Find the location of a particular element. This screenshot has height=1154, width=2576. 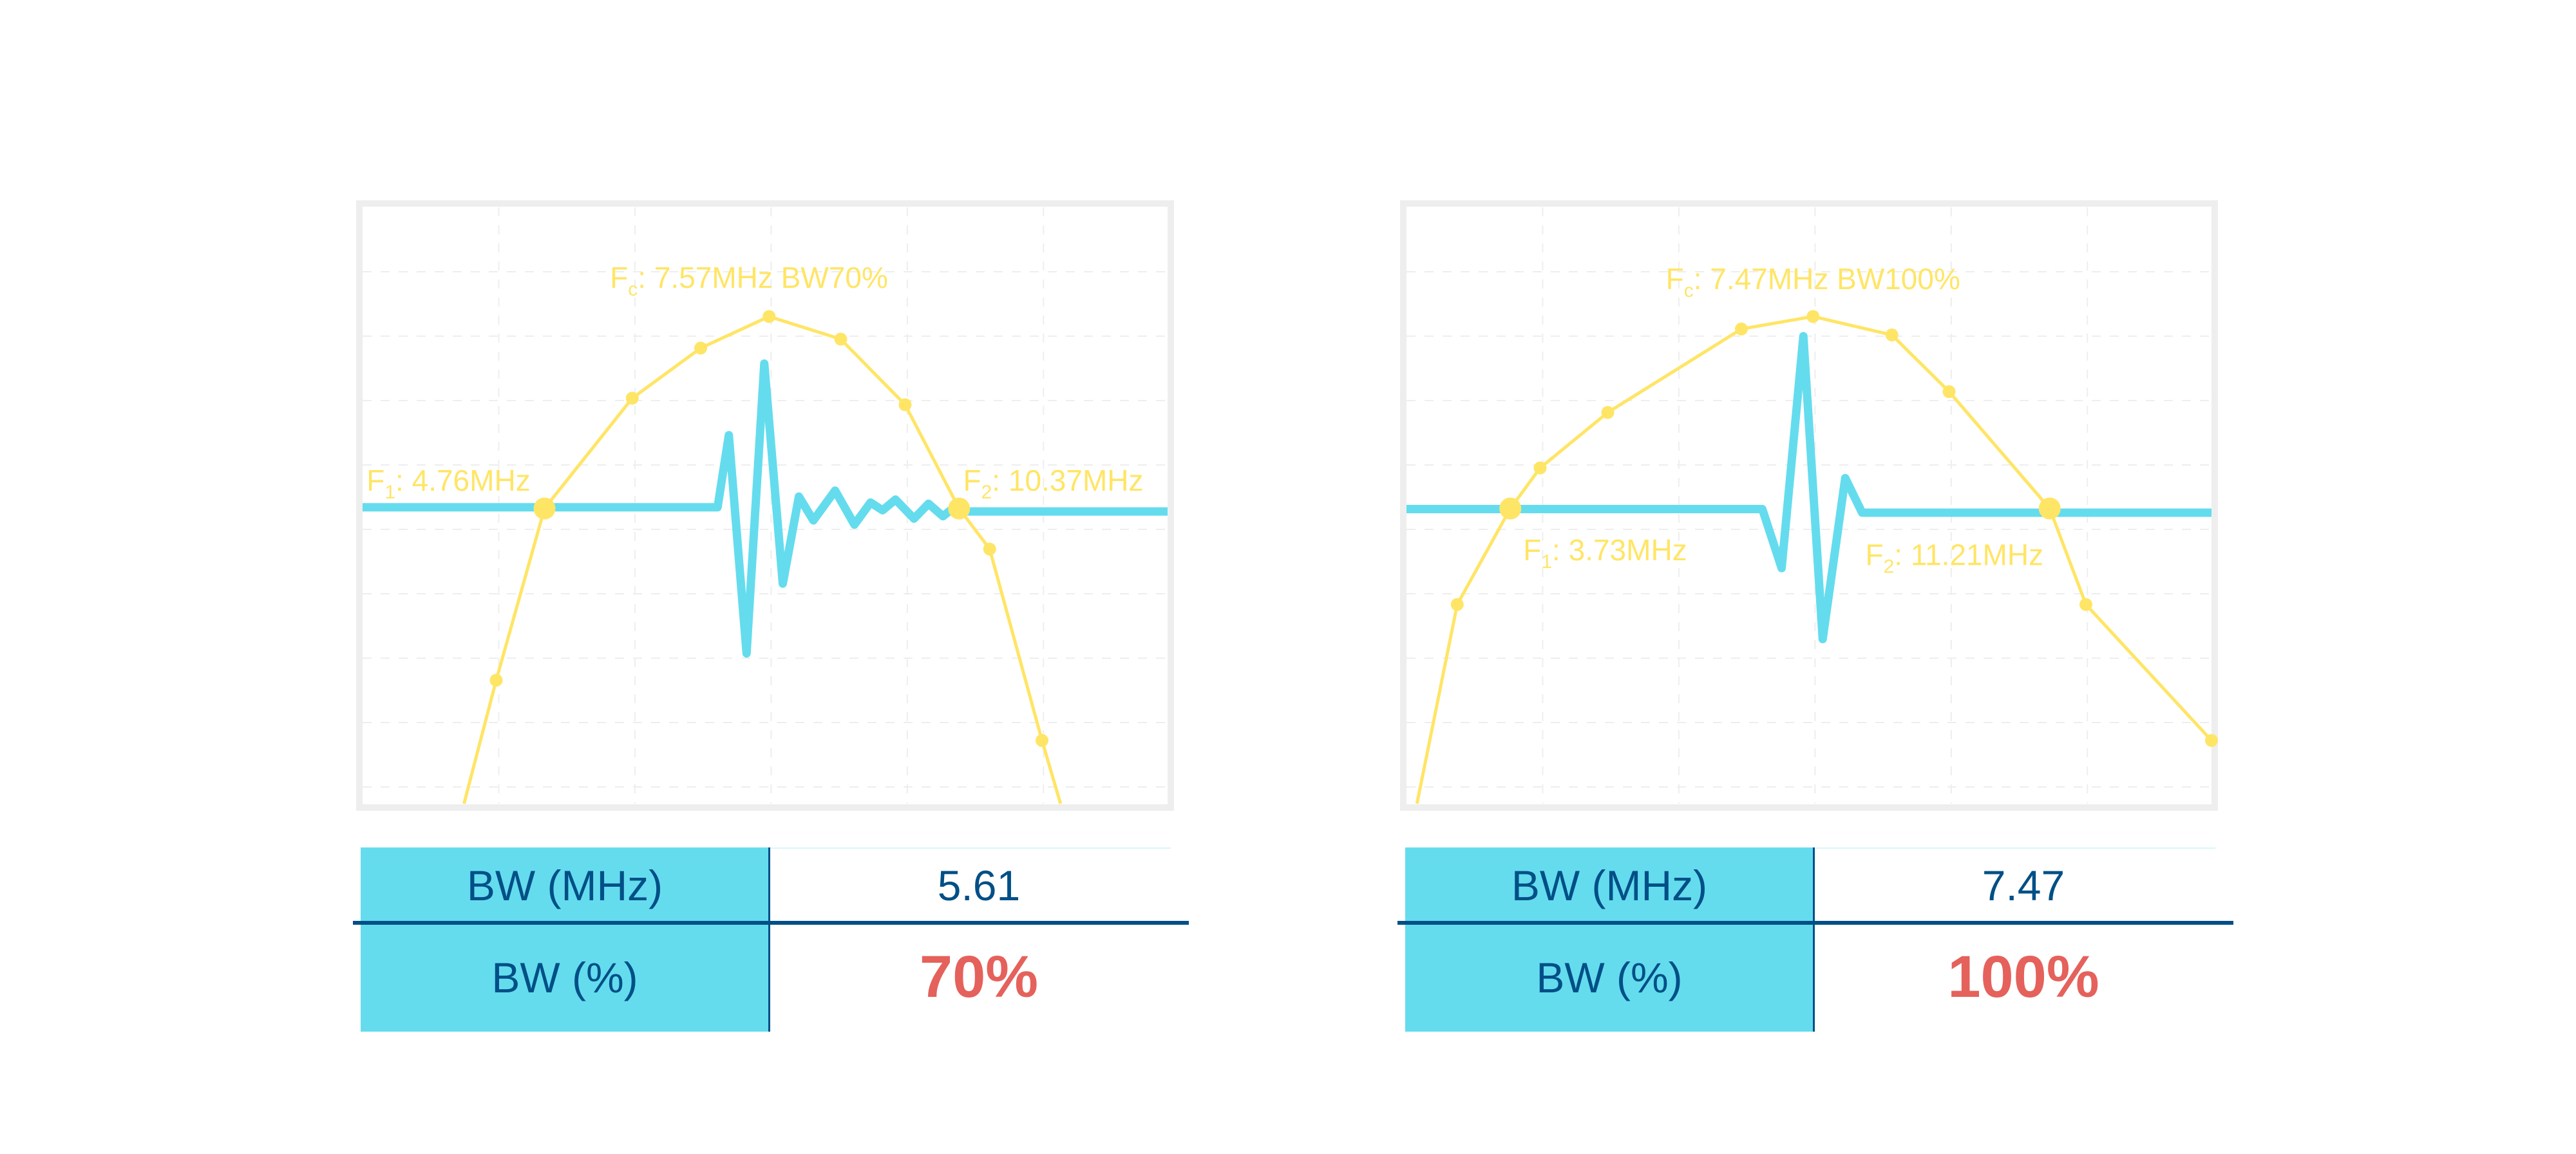

annotation-f2: F2: 10.37MHz is located at coordinates (1053, 483).